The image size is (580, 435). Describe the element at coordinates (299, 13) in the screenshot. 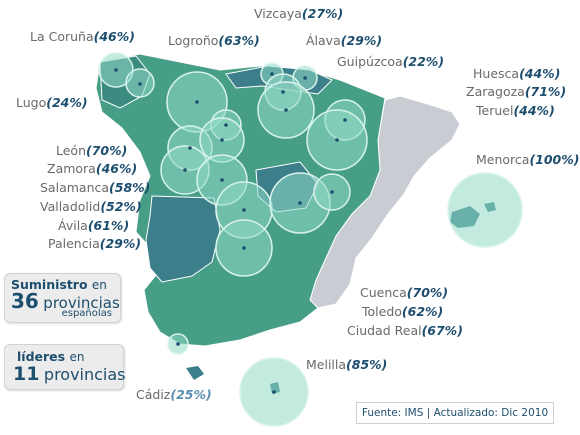

I see `label-vizcaya: Vizcaya(27%)` at that location.